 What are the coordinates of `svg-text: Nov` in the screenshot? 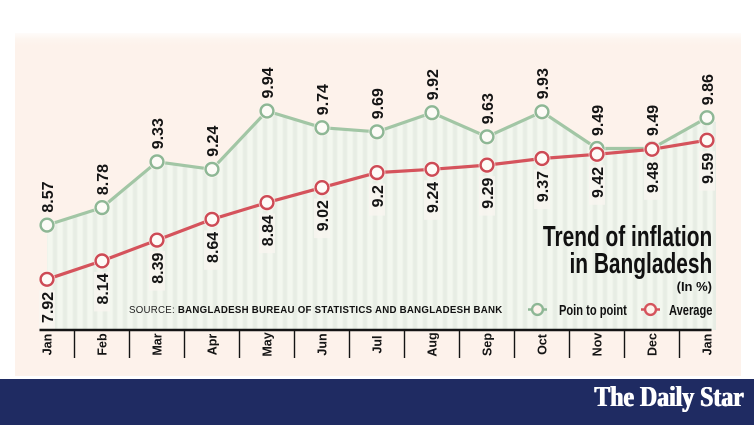 It's located at (598, 345).